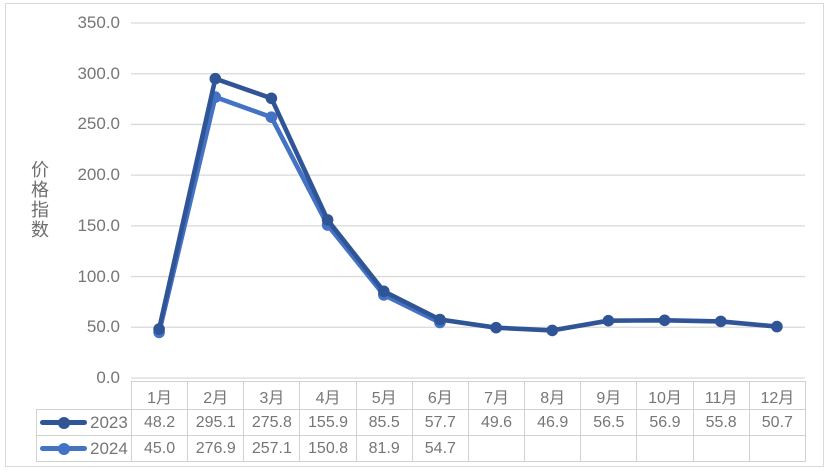 This screenshot has width=829, height=474. I want to click on value-cell: 150.8, so click(328, 448).